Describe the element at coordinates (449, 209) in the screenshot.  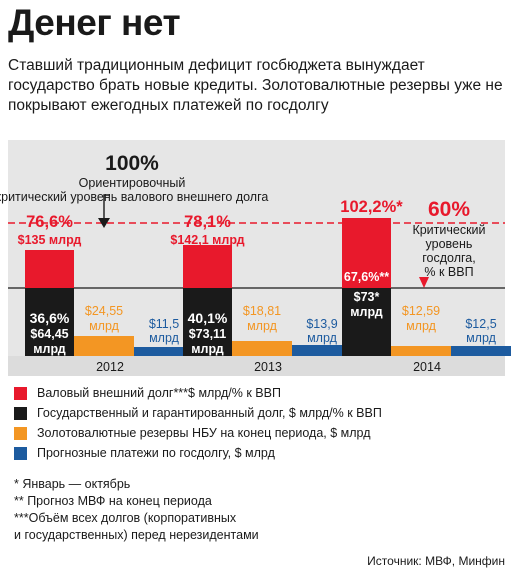
I see `threshold-60-value: 60%` at that location.